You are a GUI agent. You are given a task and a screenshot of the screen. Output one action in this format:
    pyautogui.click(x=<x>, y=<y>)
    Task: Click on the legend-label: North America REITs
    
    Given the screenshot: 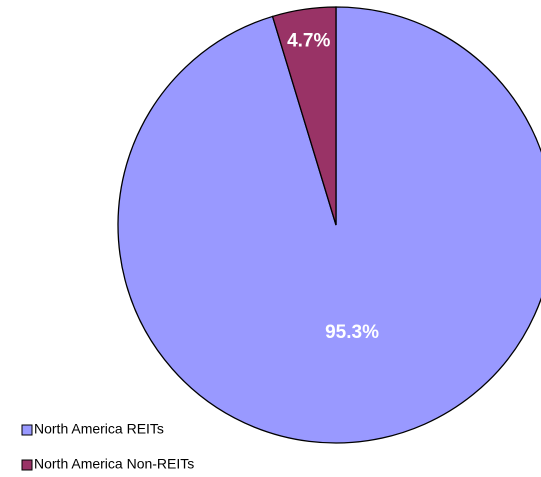 What is the action you would take?
    pyautogui.click(x=99, y=429)
    